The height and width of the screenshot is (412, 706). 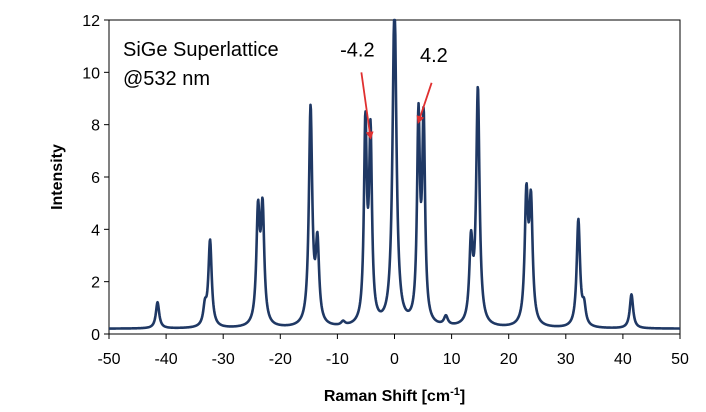 What do you see at coordinates (166, 79) in the screenshot?
I see `chart-title-line: @532 nm` at bounding box center [166, 79].